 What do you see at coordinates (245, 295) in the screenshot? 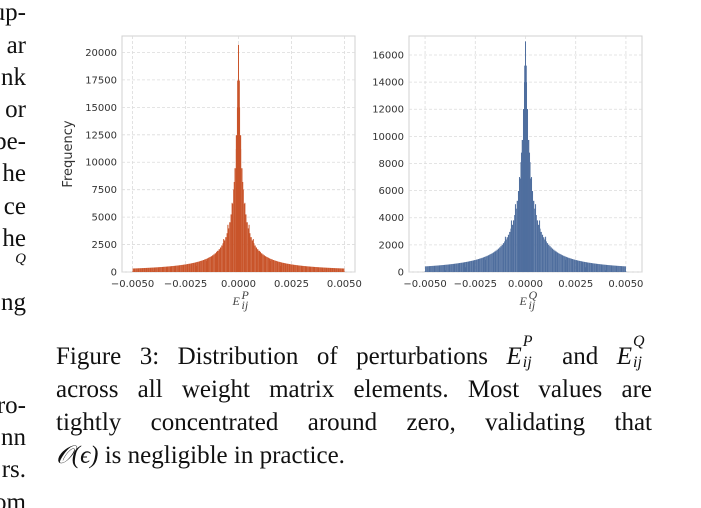
I see `svg-text: P` at bounding box center [245, 295].